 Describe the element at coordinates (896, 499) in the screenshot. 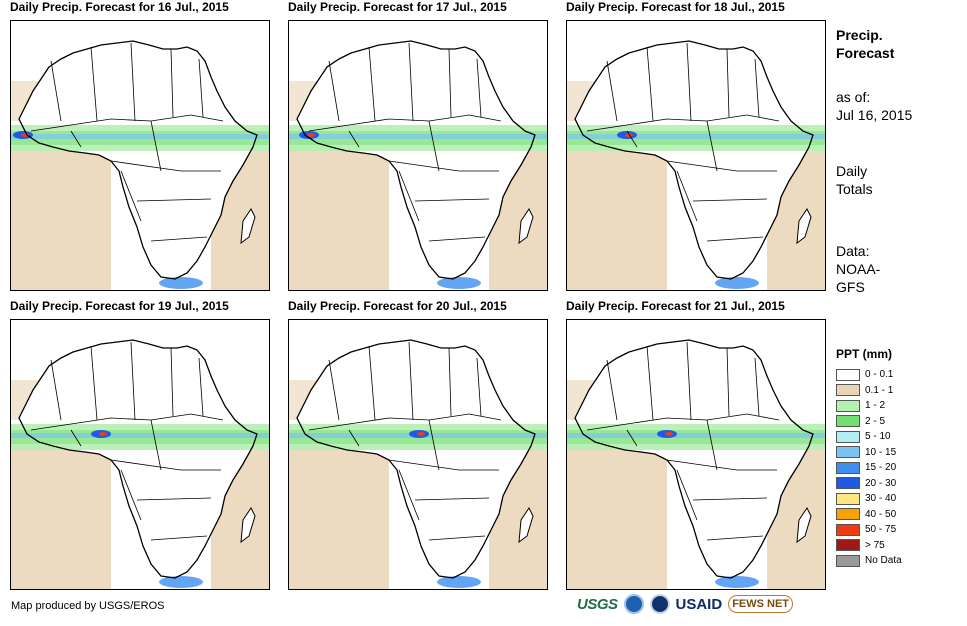

I see `legend-item: 30 - 40` at that location.